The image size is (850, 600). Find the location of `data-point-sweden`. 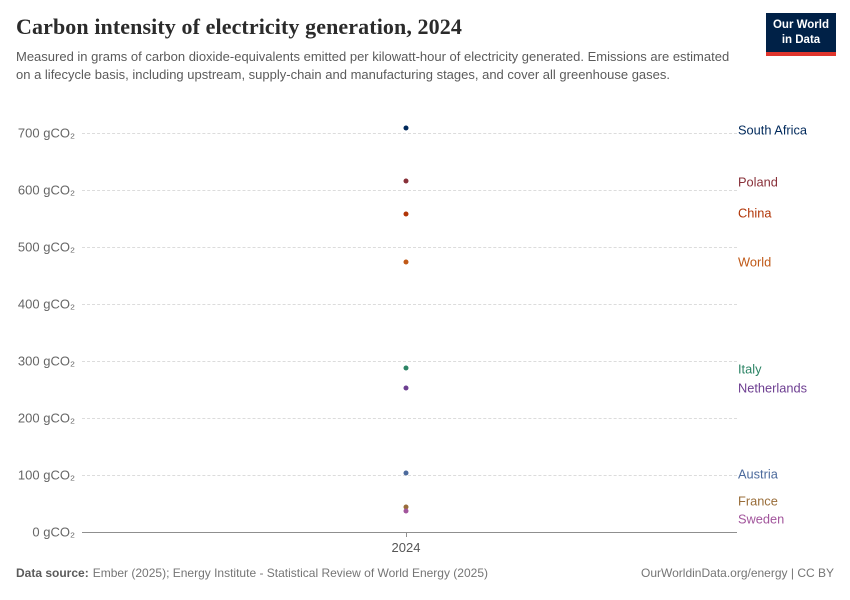

data-point-sweden is located at coordinates (406, 511).